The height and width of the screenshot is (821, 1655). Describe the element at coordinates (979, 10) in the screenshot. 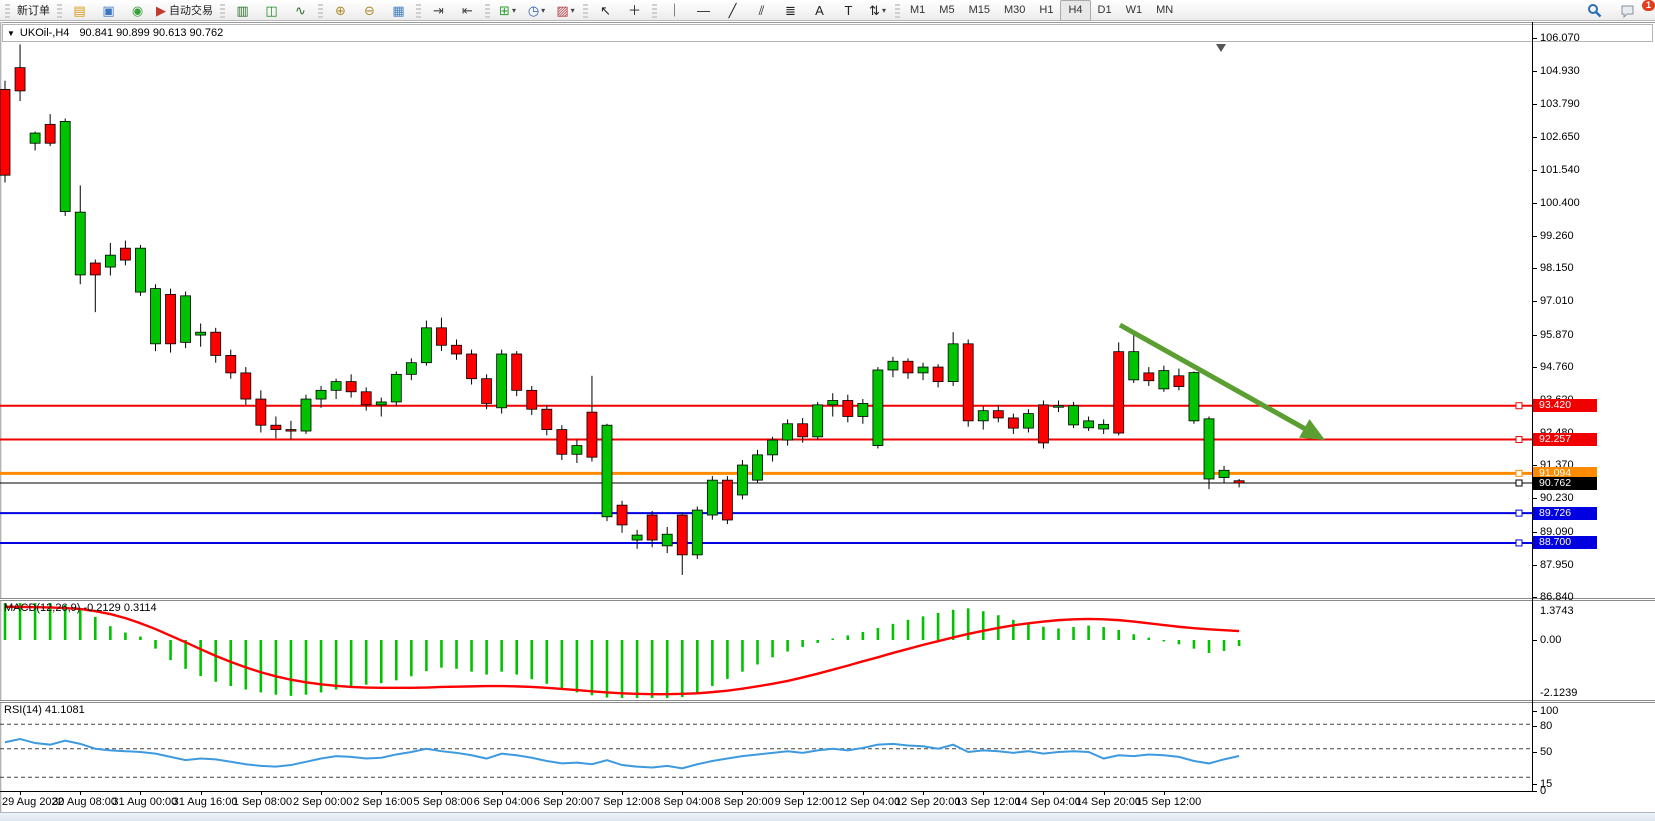

I see `timeframe-m15-button: M15` at that location.